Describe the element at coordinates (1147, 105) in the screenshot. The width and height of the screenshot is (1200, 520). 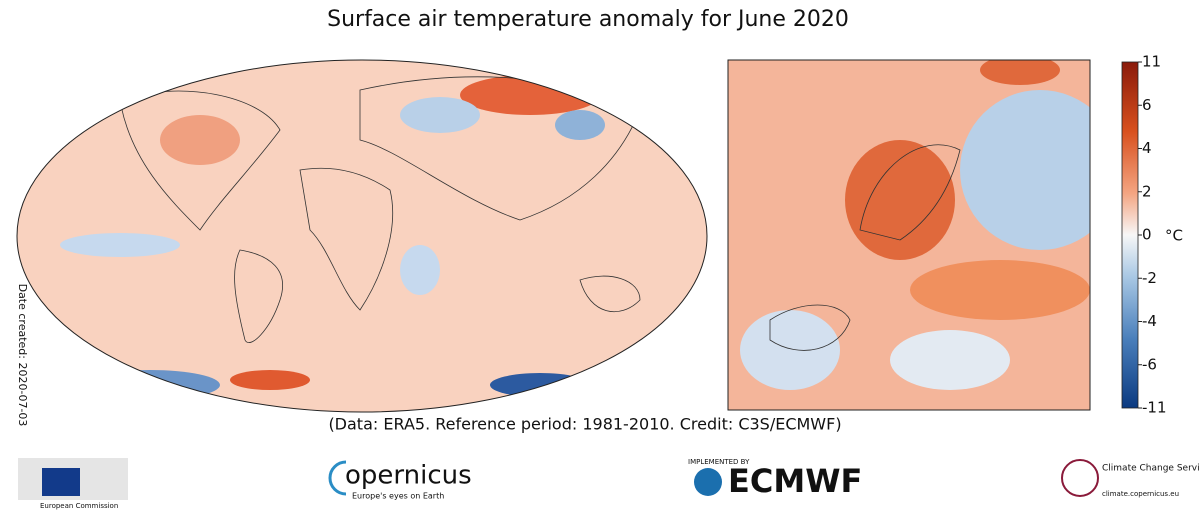
I see `colorbar-tick-label: 6` at that location.